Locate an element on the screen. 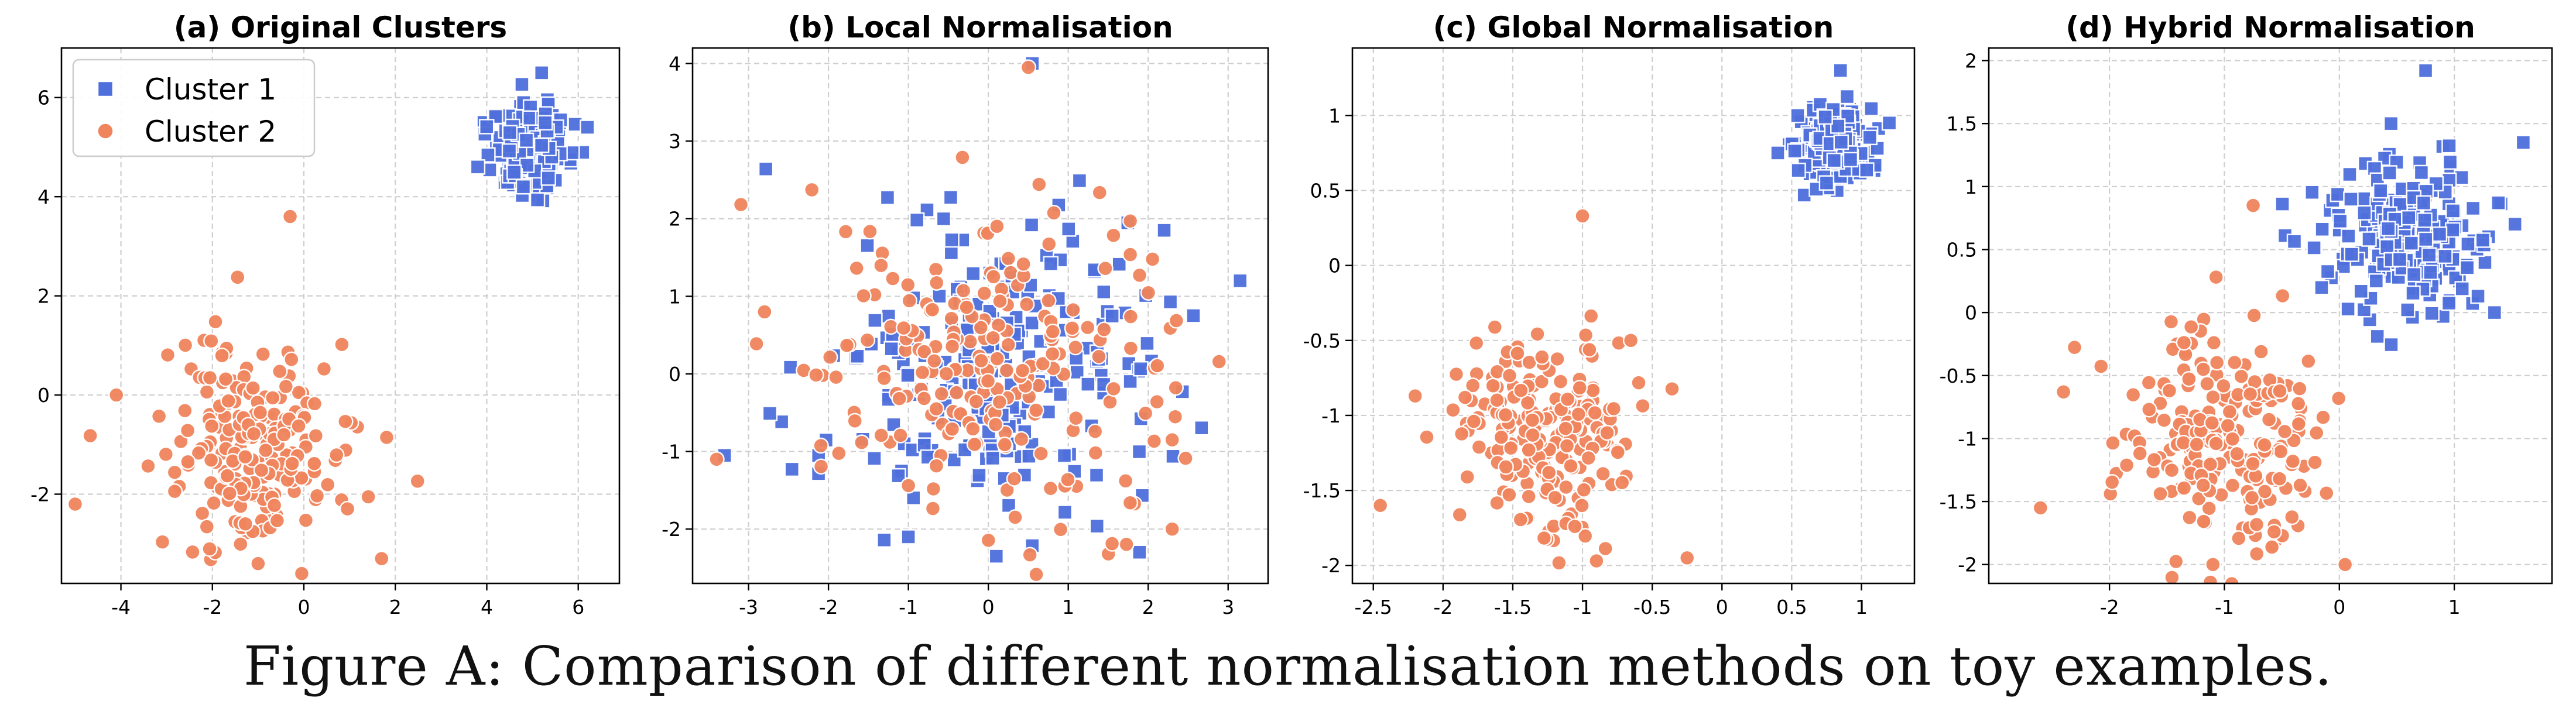 This screenshot has width=2576, height=718. y-tick-label: 4 is located at coordinates (43, 196).